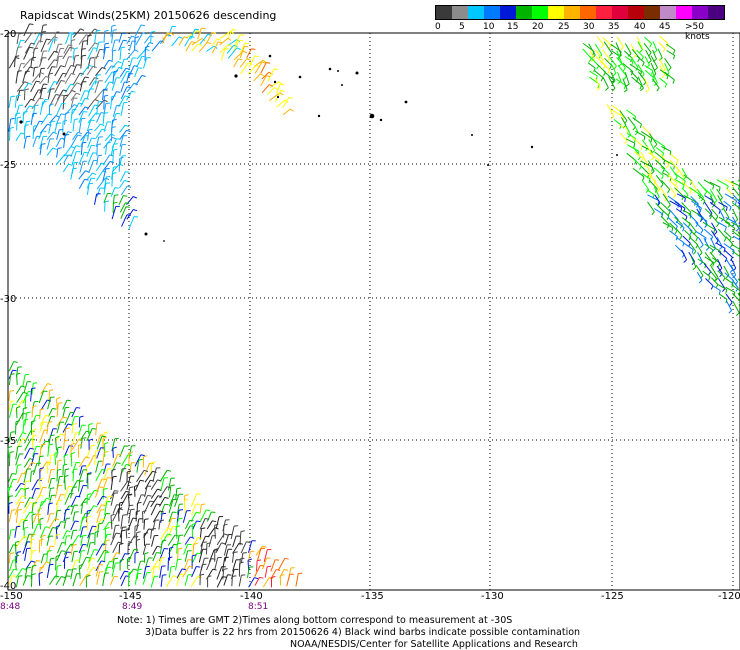 The width and height of the screenshot is (740, 650). I want to click on legend-swatch, so click(652, 12).